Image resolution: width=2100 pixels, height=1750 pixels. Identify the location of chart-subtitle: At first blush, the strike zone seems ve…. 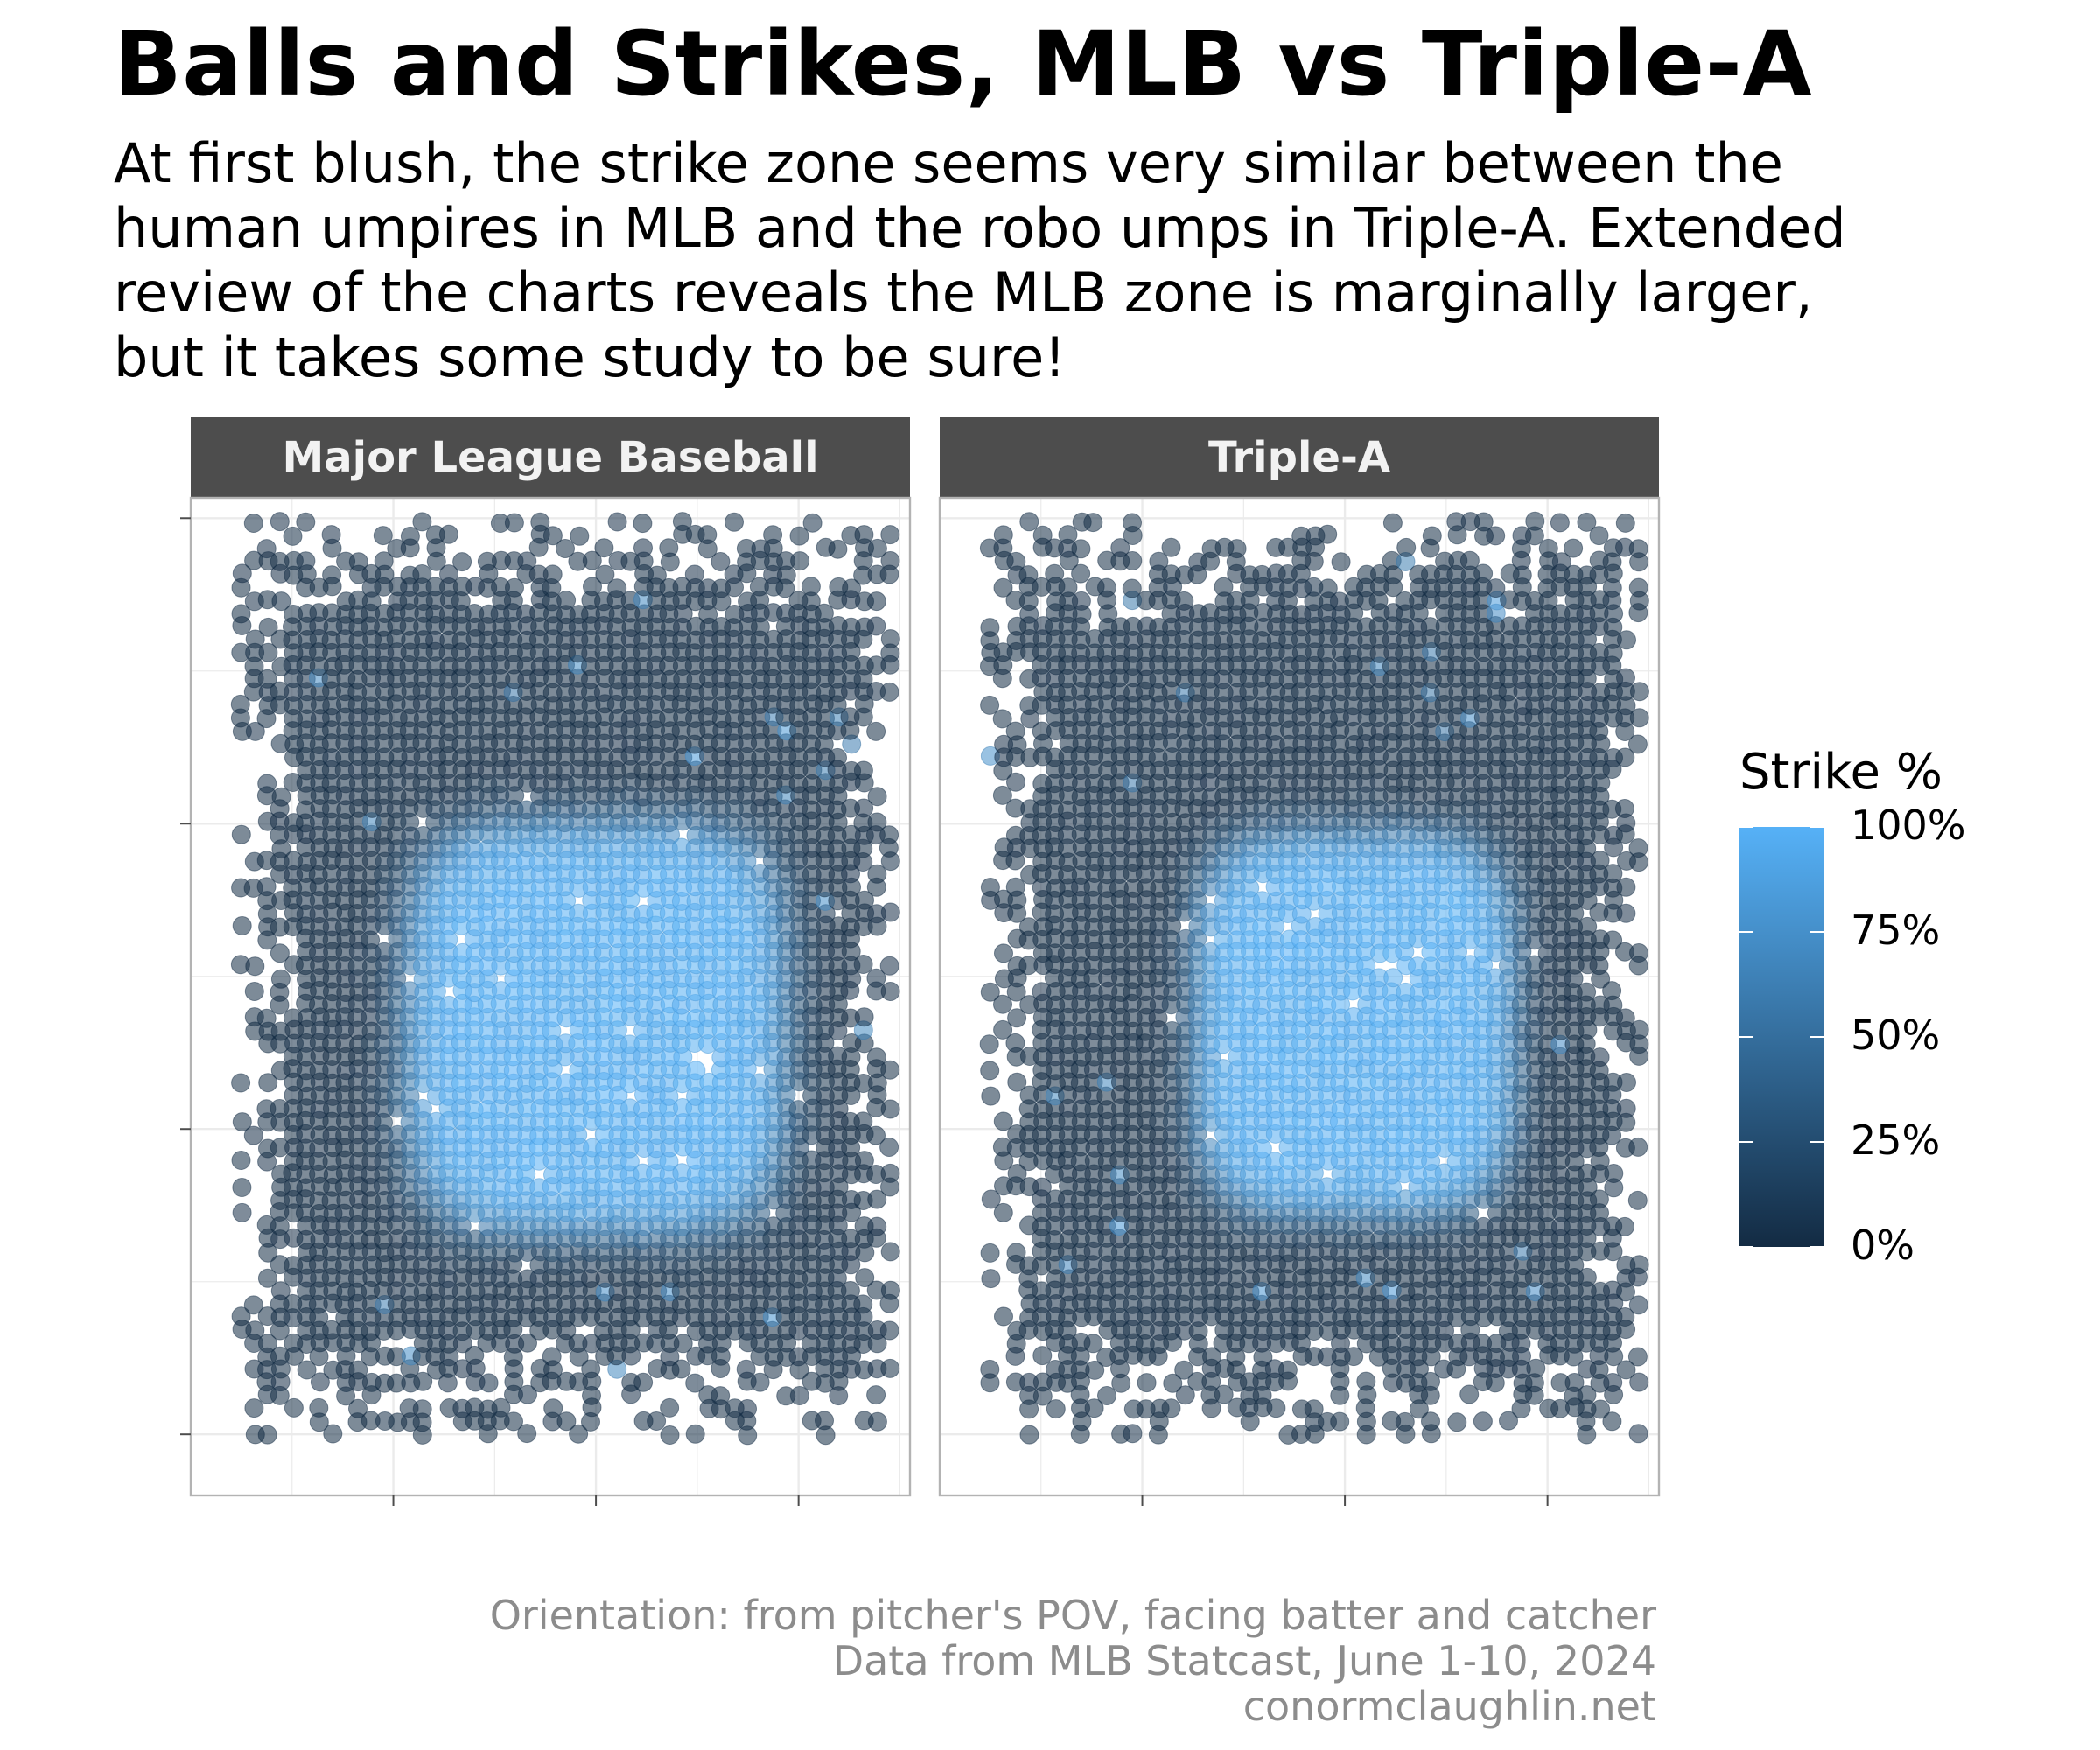
(1076, 260).